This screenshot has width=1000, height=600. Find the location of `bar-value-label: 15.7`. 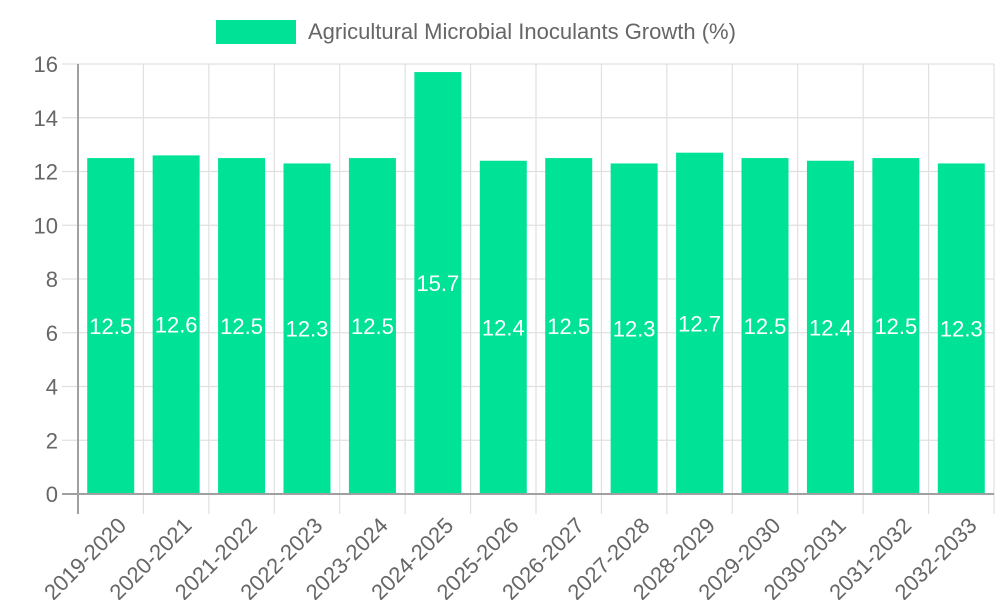

bar-value-label: 15.7 is located at coordinates (437, 283).